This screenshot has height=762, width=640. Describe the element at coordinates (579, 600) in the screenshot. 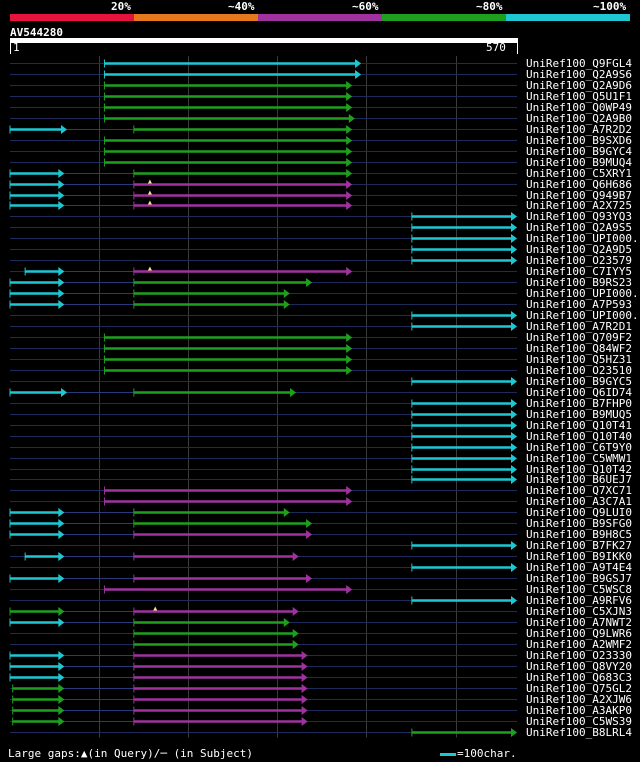

I see `hit-label: UniRef100_A9RFV6` at that location.